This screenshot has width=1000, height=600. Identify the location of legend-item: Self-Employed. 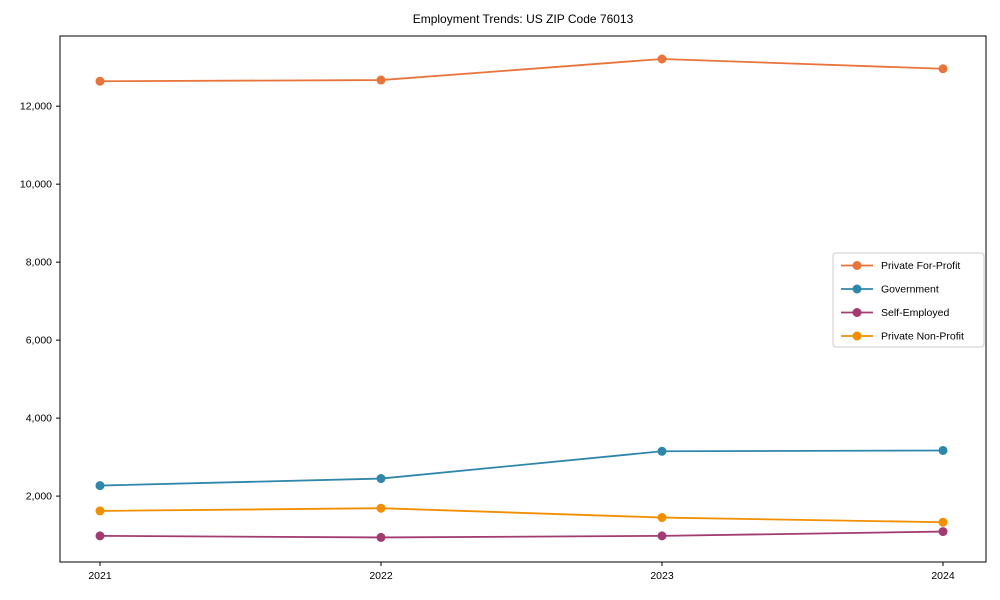
(895, 313).